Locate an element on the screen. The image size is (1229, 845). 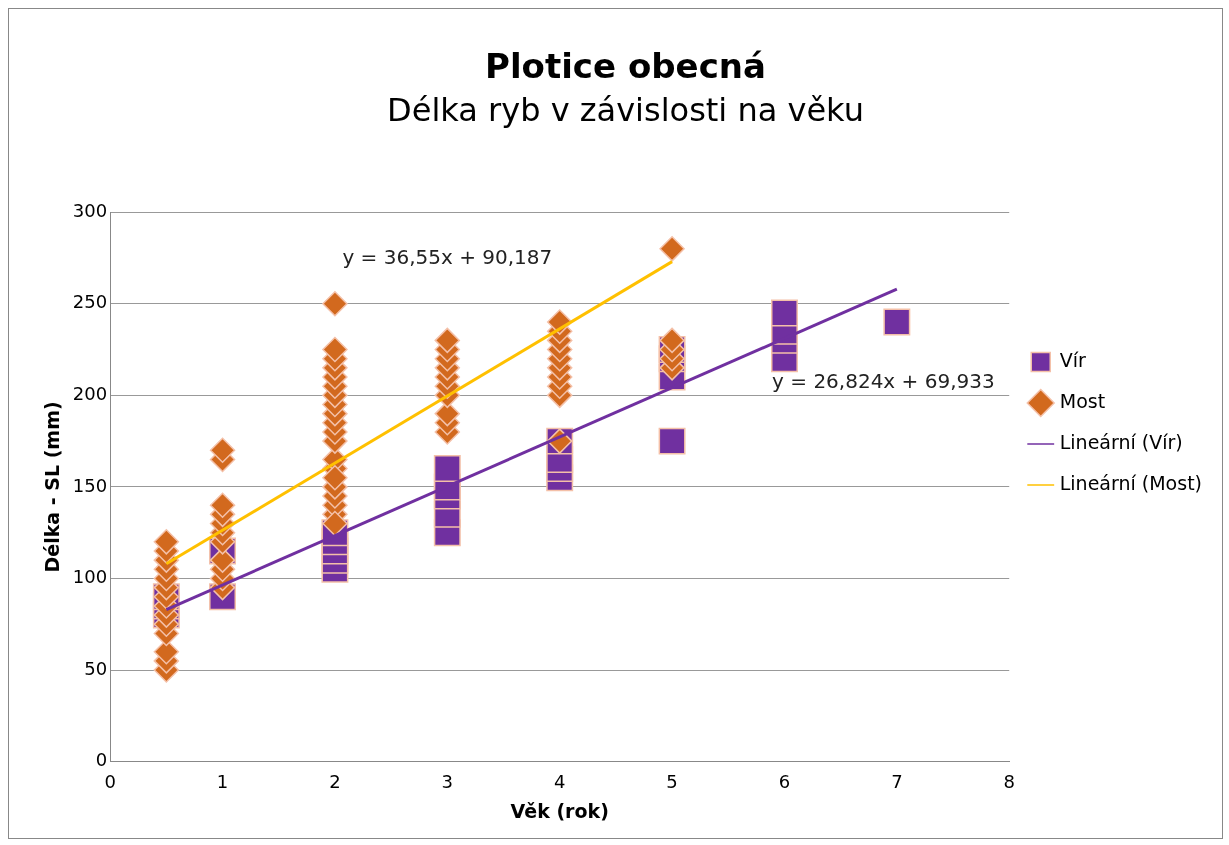
x-tick-label: 7 is located at coordinates (897, 782).